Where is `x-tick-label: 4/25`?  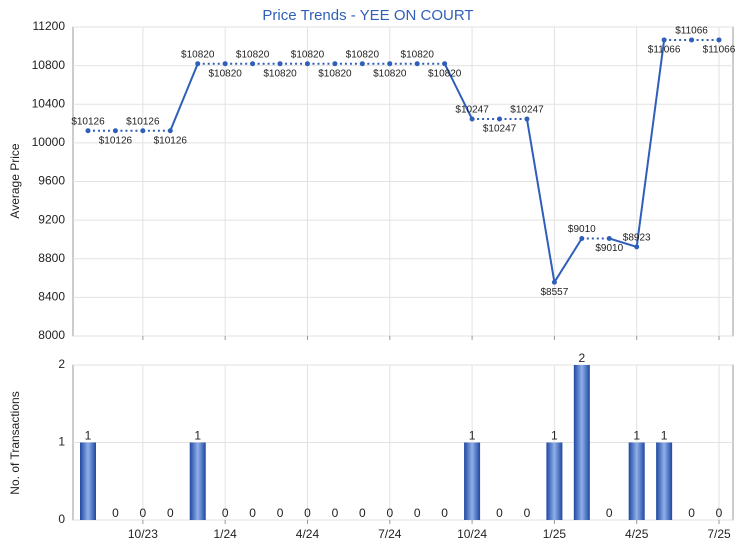 x-tick-label: 4/25 is located at coordinates (637, 534).